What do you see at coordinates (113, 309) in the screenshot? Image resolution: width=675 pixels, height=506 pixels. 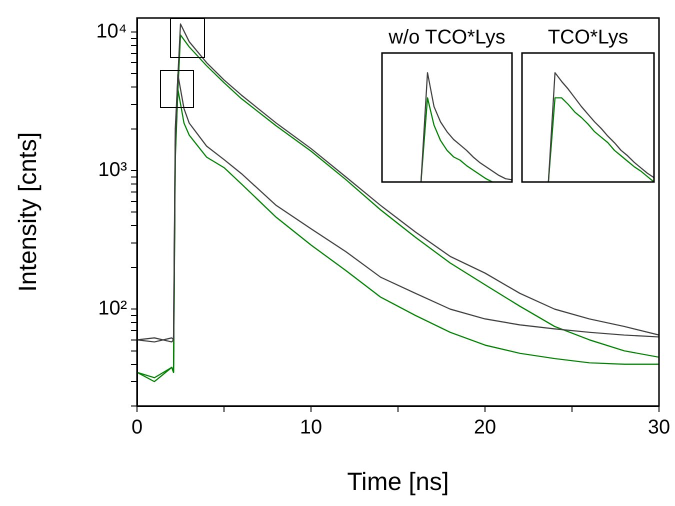 I see `y-tick-label: 10²` at bounding box center [113, 309].